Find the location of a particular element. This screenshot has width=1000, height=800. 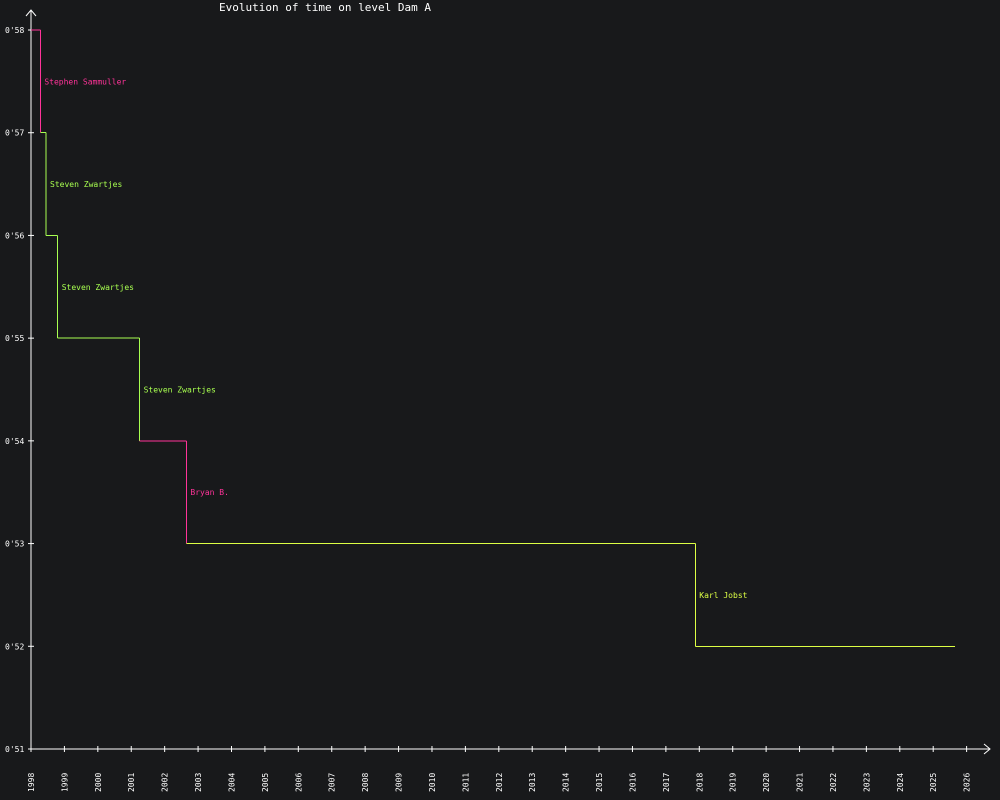

y-tick-label: 0'56 is located at coordinates (14, 235).